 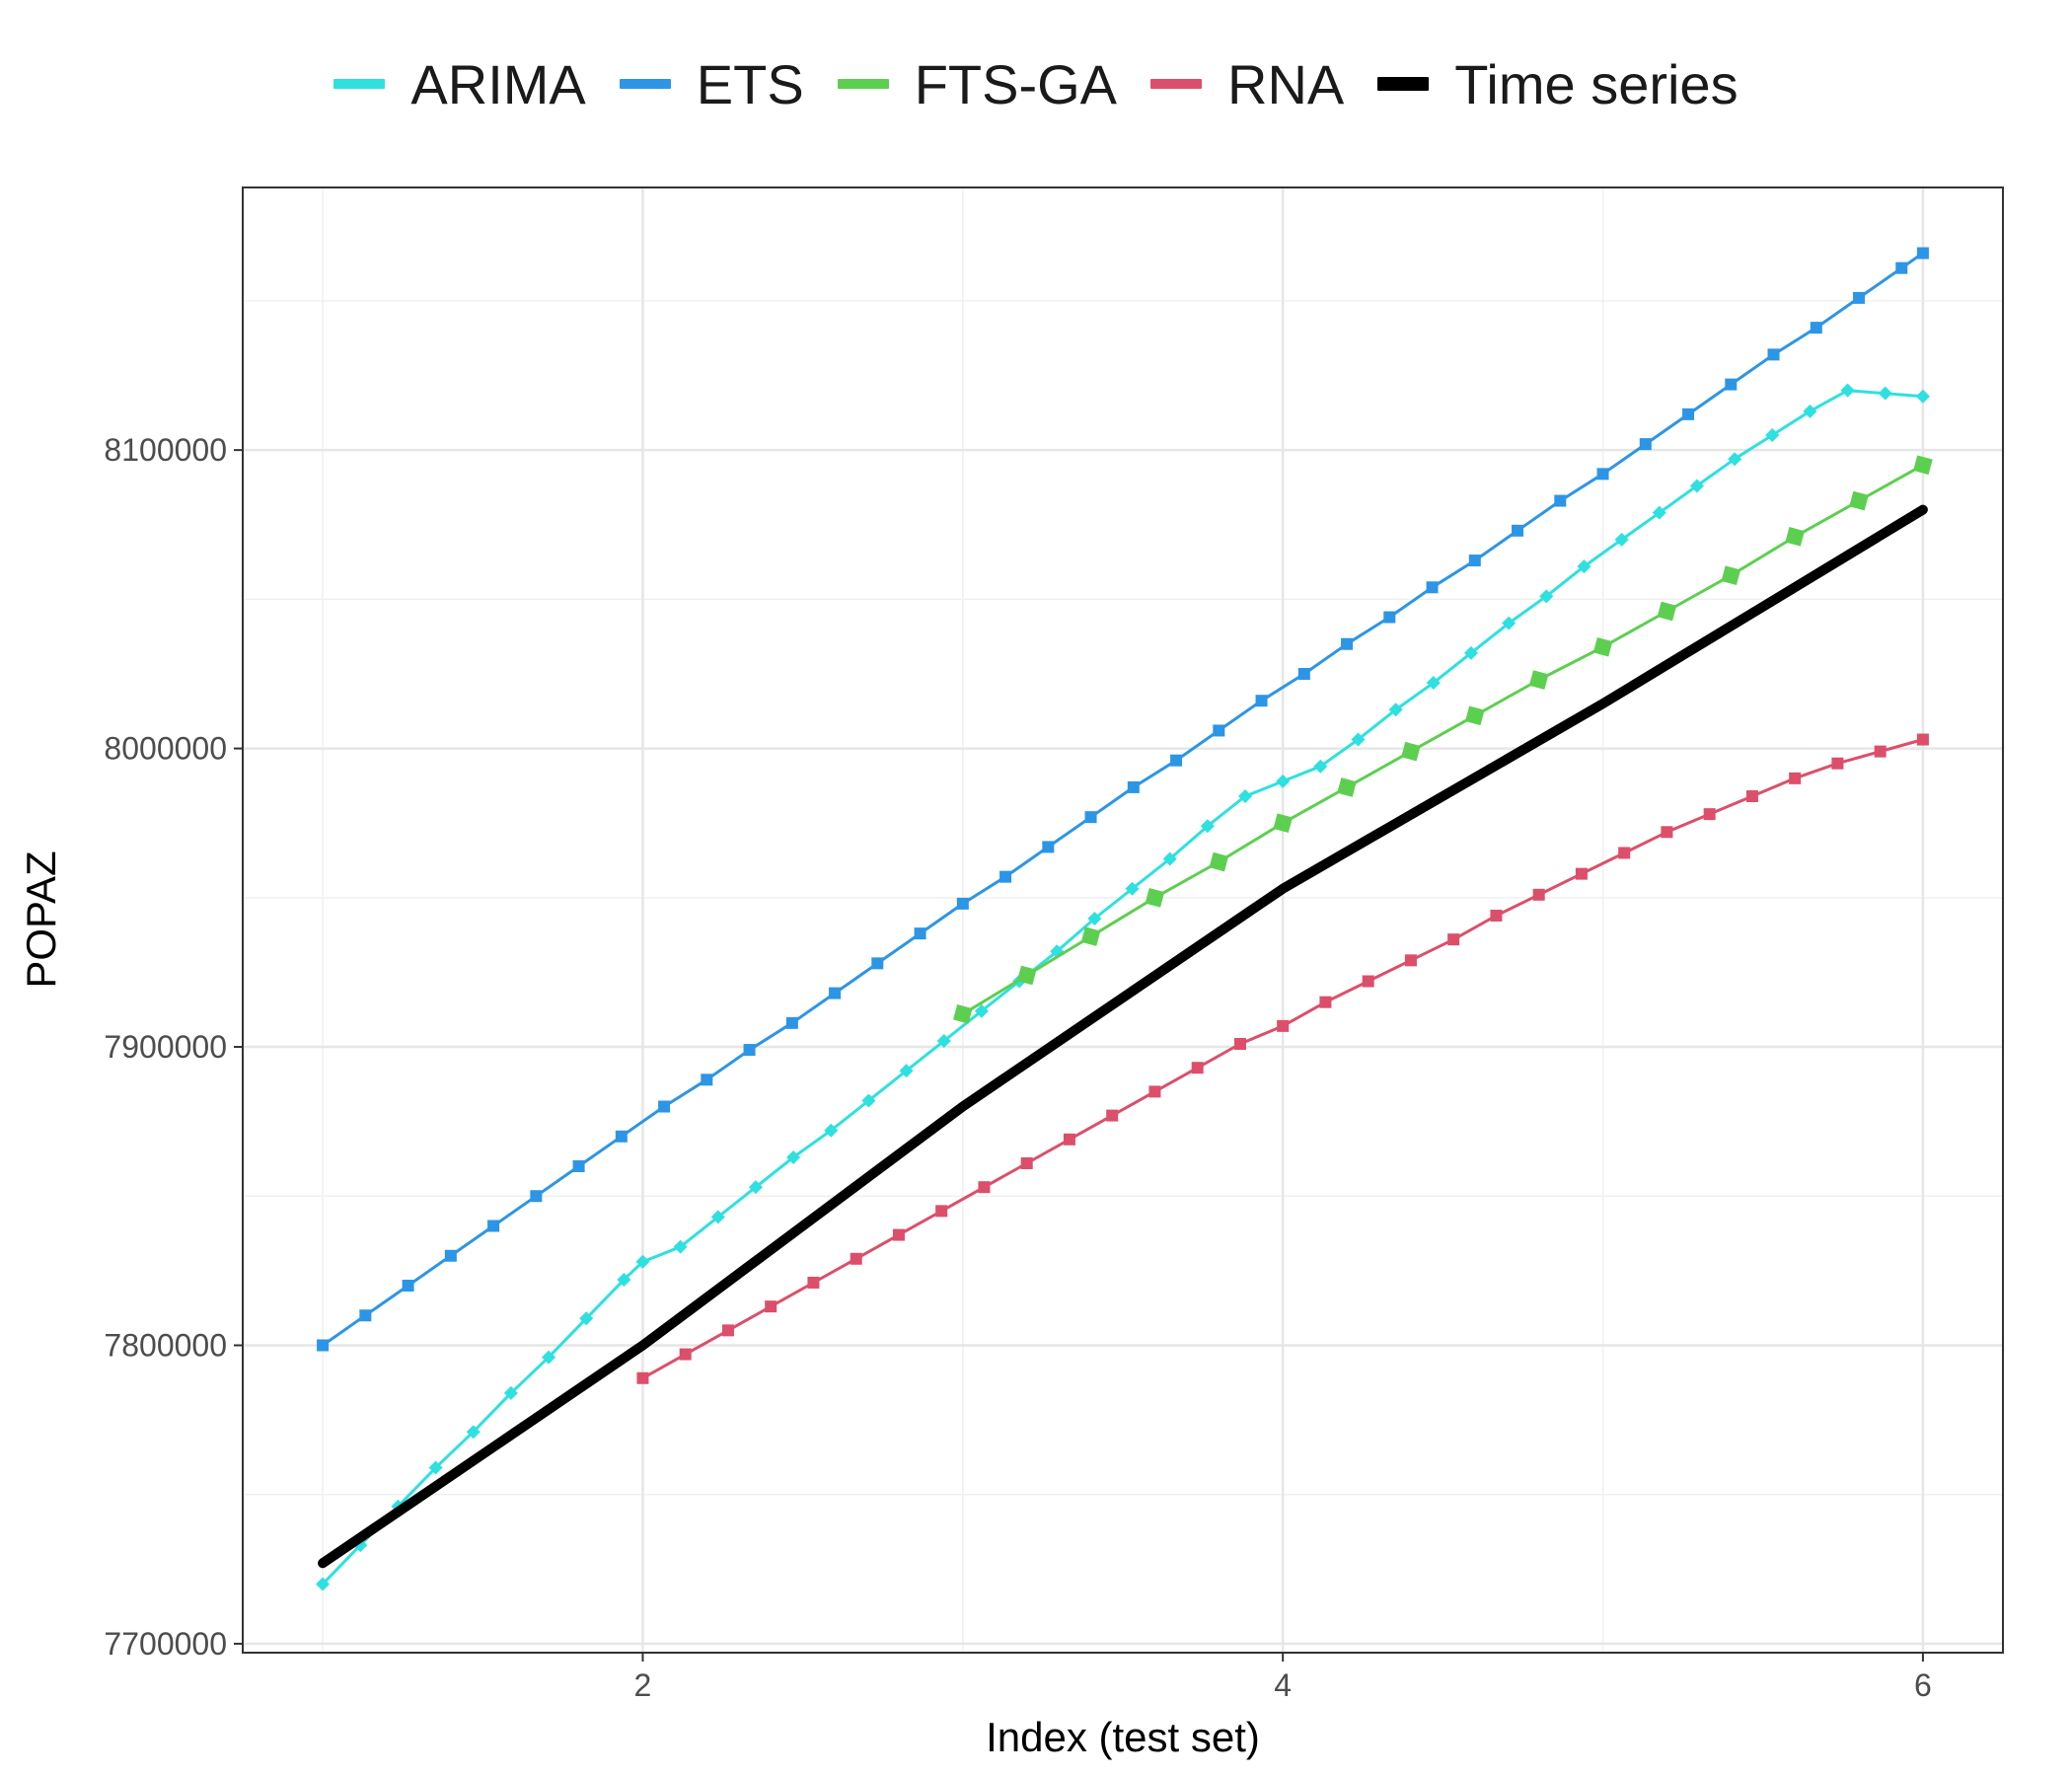 I want to click on legend-item-rna: RNA, so click(x=1247, y=84).